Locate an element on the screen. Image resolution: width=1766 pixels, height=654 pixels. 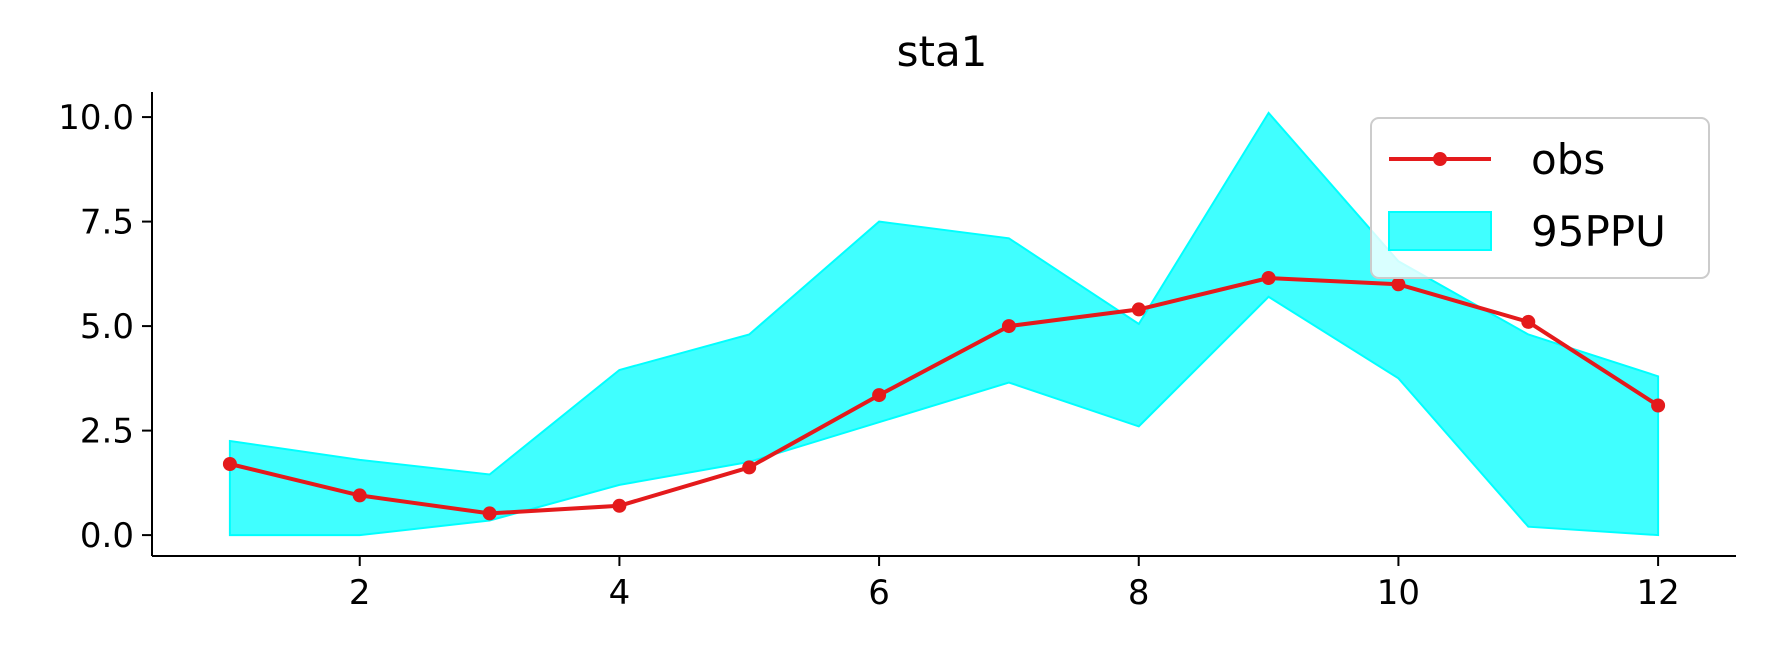
legend-obs-label: obs is located at coordinates (1568, 159).